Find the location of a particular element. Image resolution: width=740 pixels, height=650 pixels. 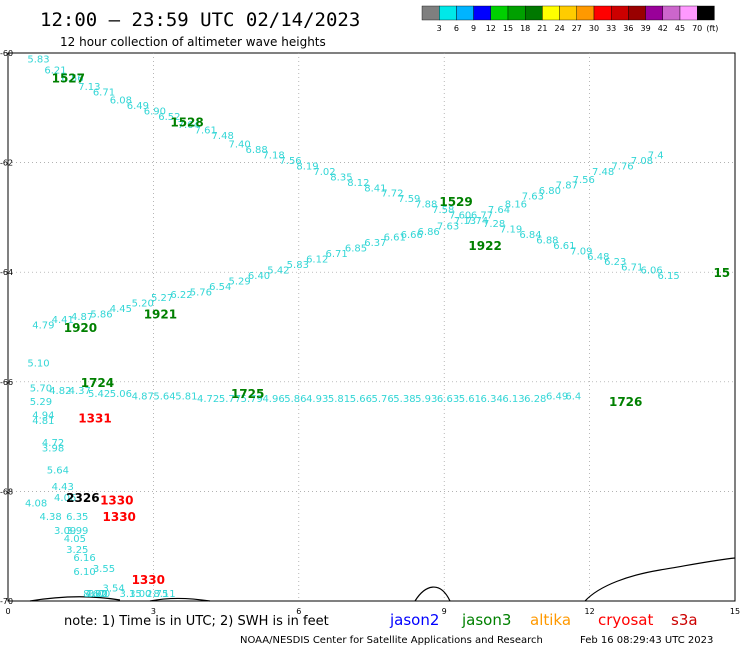

swh-point: 4.82 is located at coordinates (60, 391).